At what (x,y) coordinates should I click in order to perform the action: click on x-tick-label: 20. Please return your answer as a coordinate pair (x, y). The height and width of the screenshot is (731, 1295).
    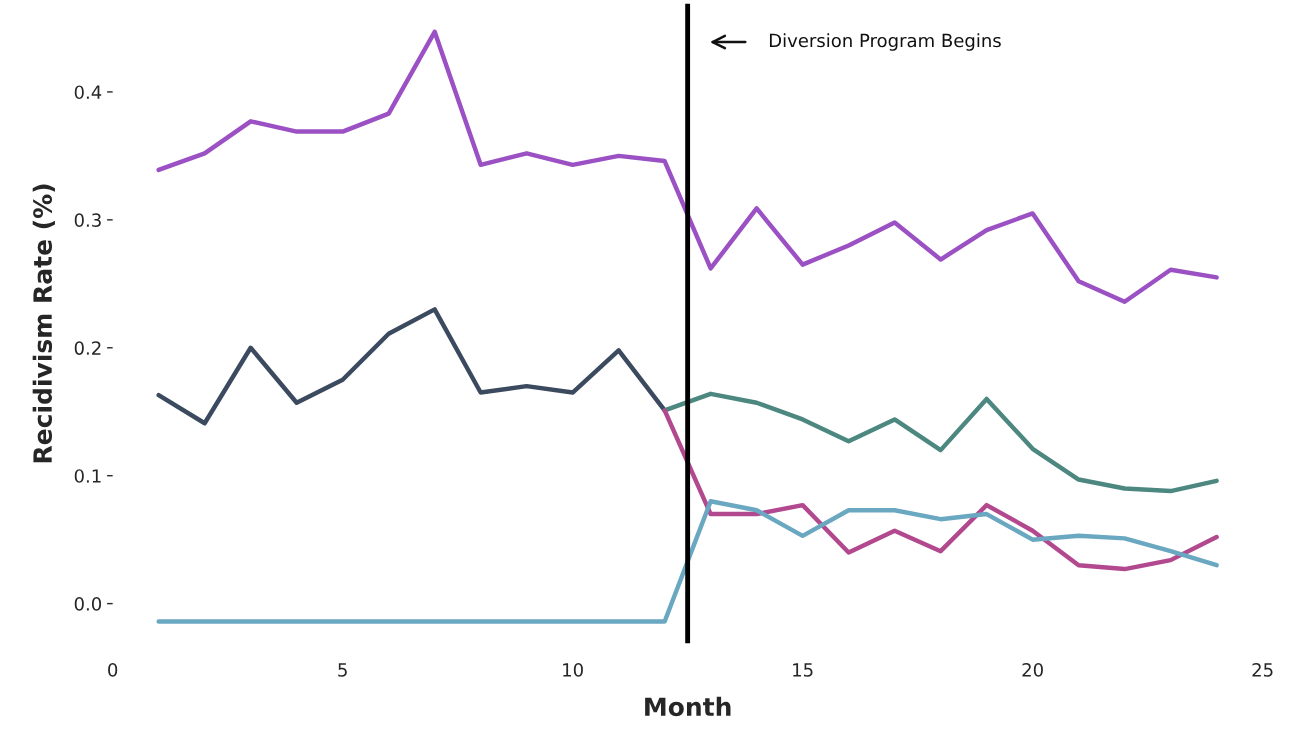
    Looking at the image, I should click on (1032, 670).